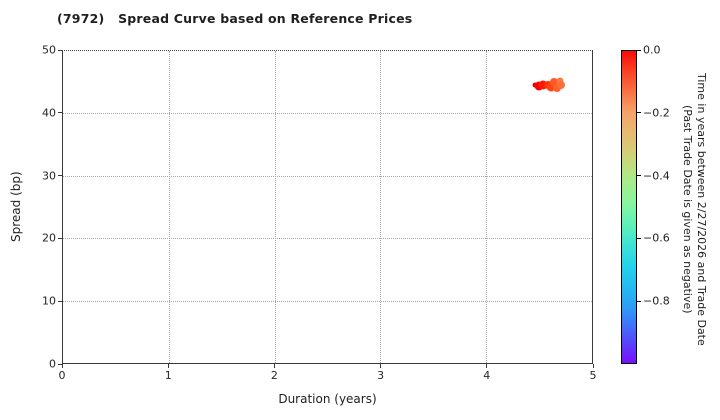 This screenshot has height=420, width=720. I want to click on colorbar-tick-marks, so click(639, 206).